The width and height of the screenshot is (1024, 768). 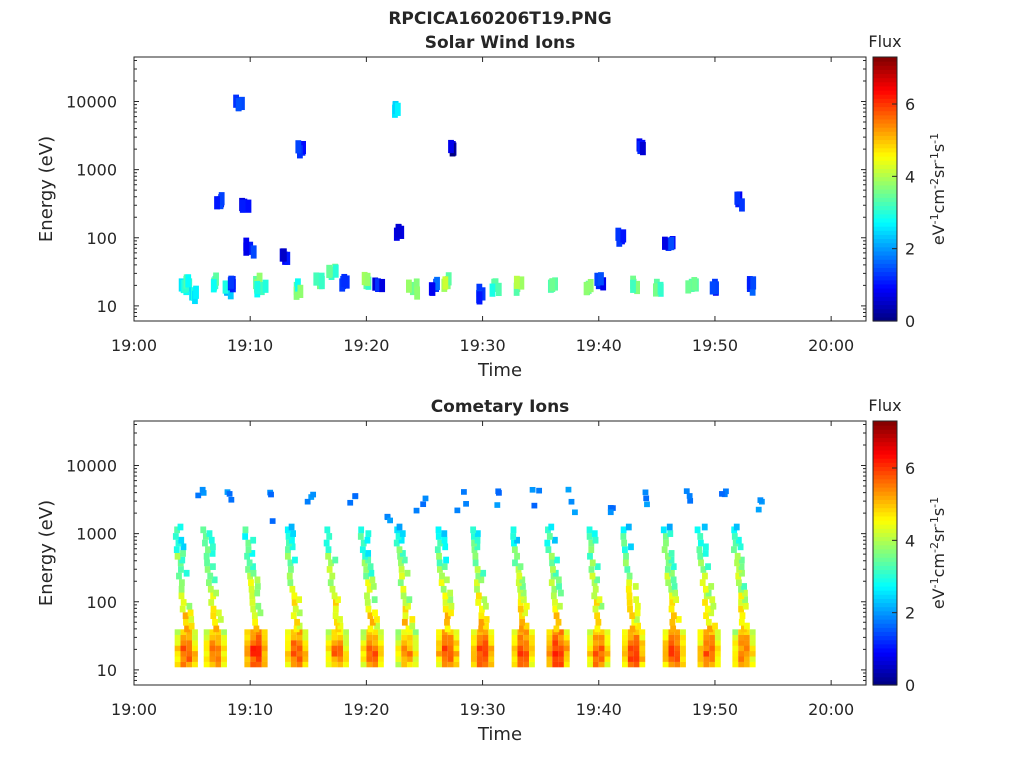 I want to click on panel-title-solar-wind: Solar Wind Ions, so click(x=500, y=43).